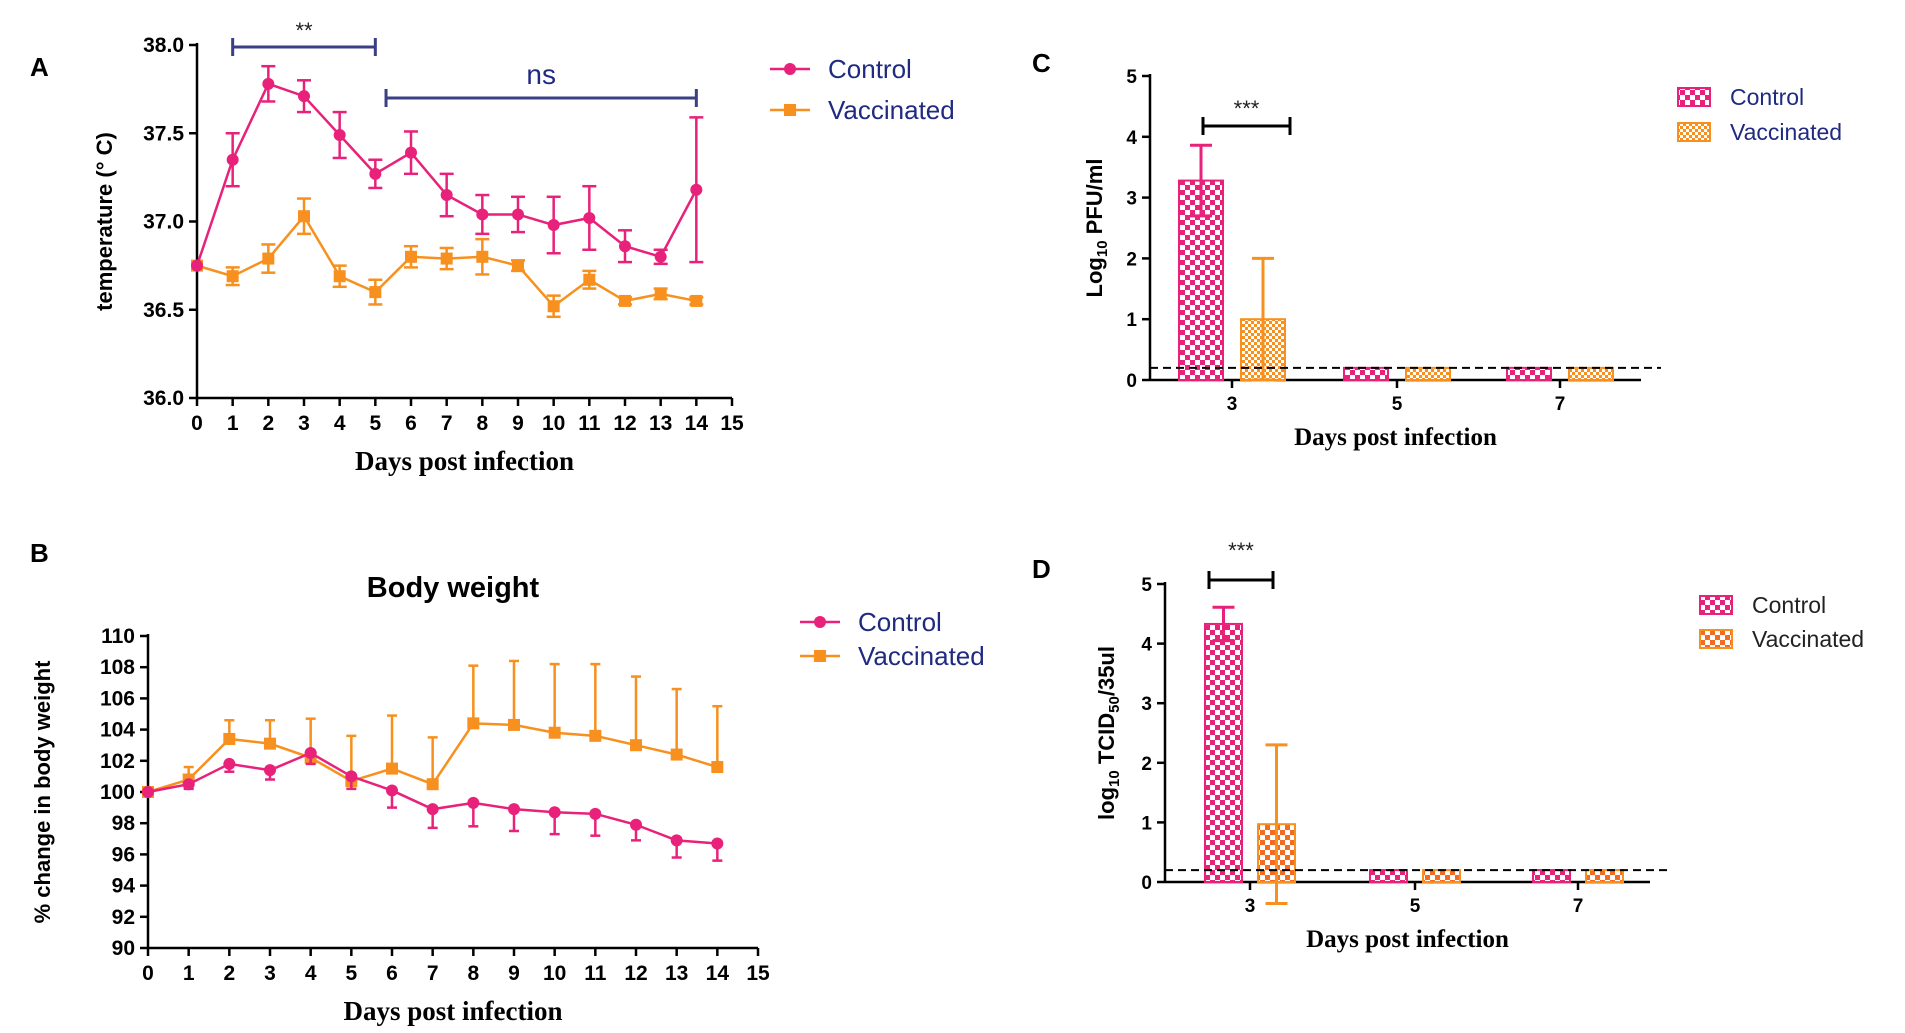 This screenshot has height=1033, width=1905. Describe the element at coordinates (1114, 778) in the screenshot. I see `y-axis-label-subscript: 10` at that location.